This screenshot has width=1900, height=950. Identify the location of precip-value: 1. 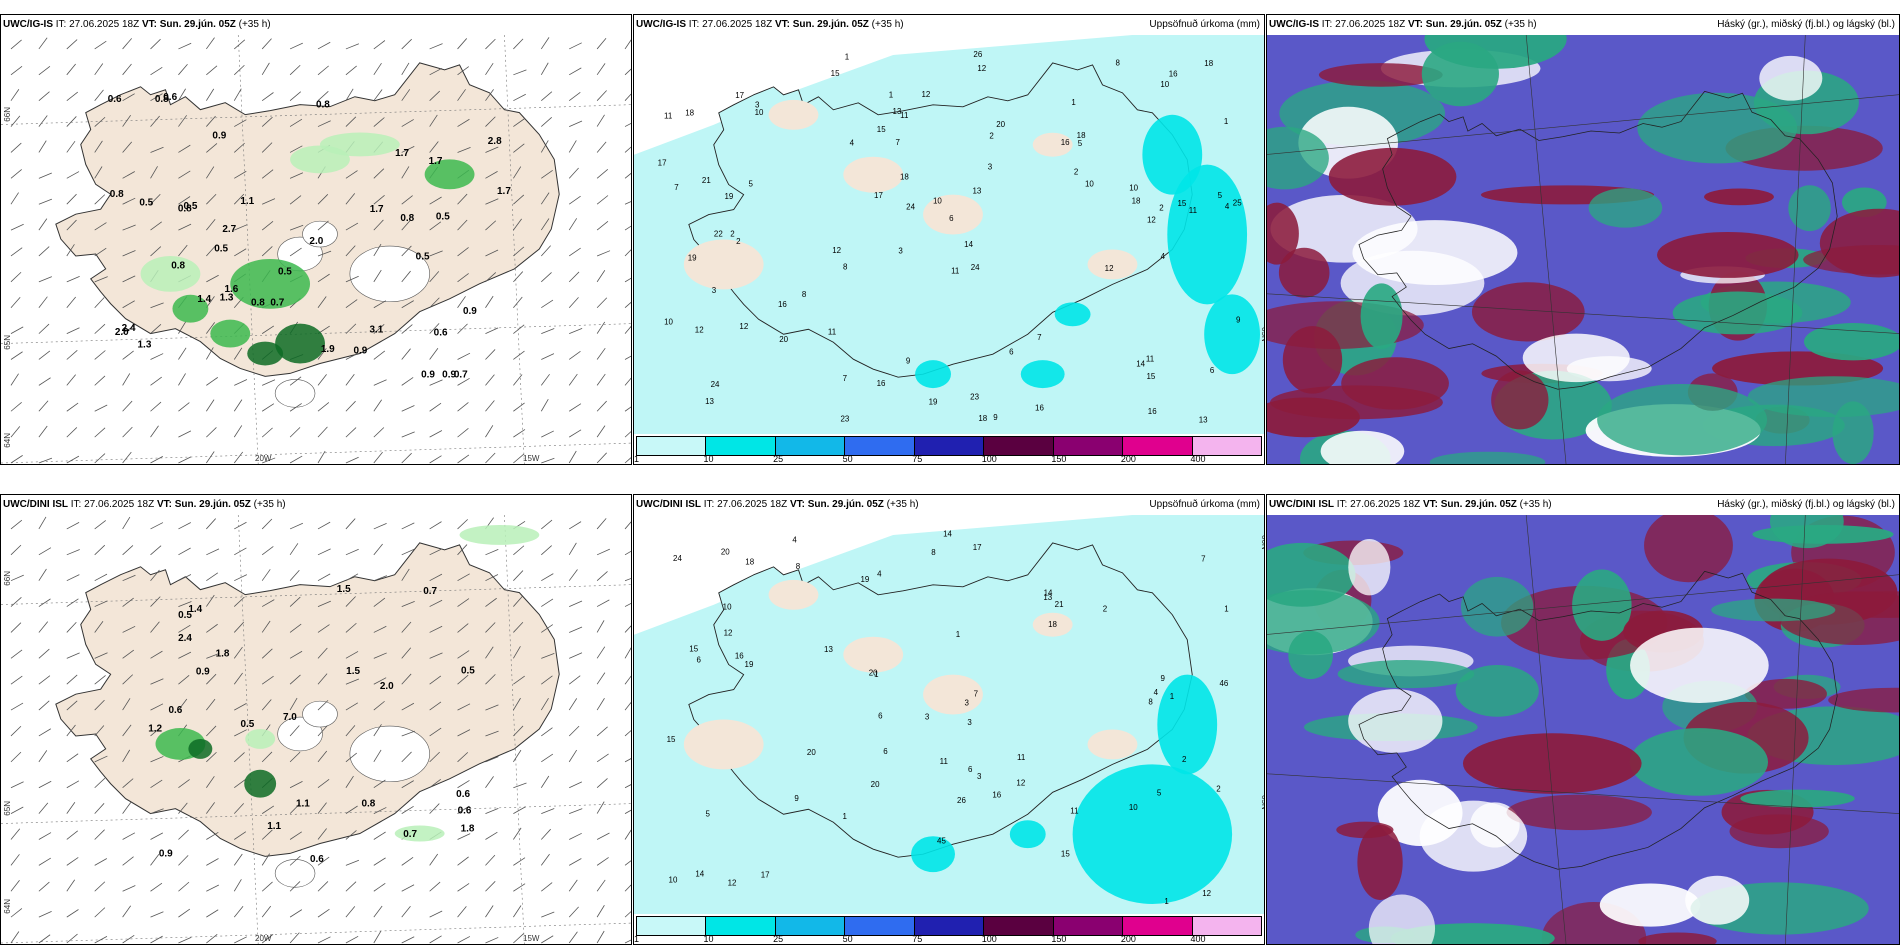
(1166, 901).